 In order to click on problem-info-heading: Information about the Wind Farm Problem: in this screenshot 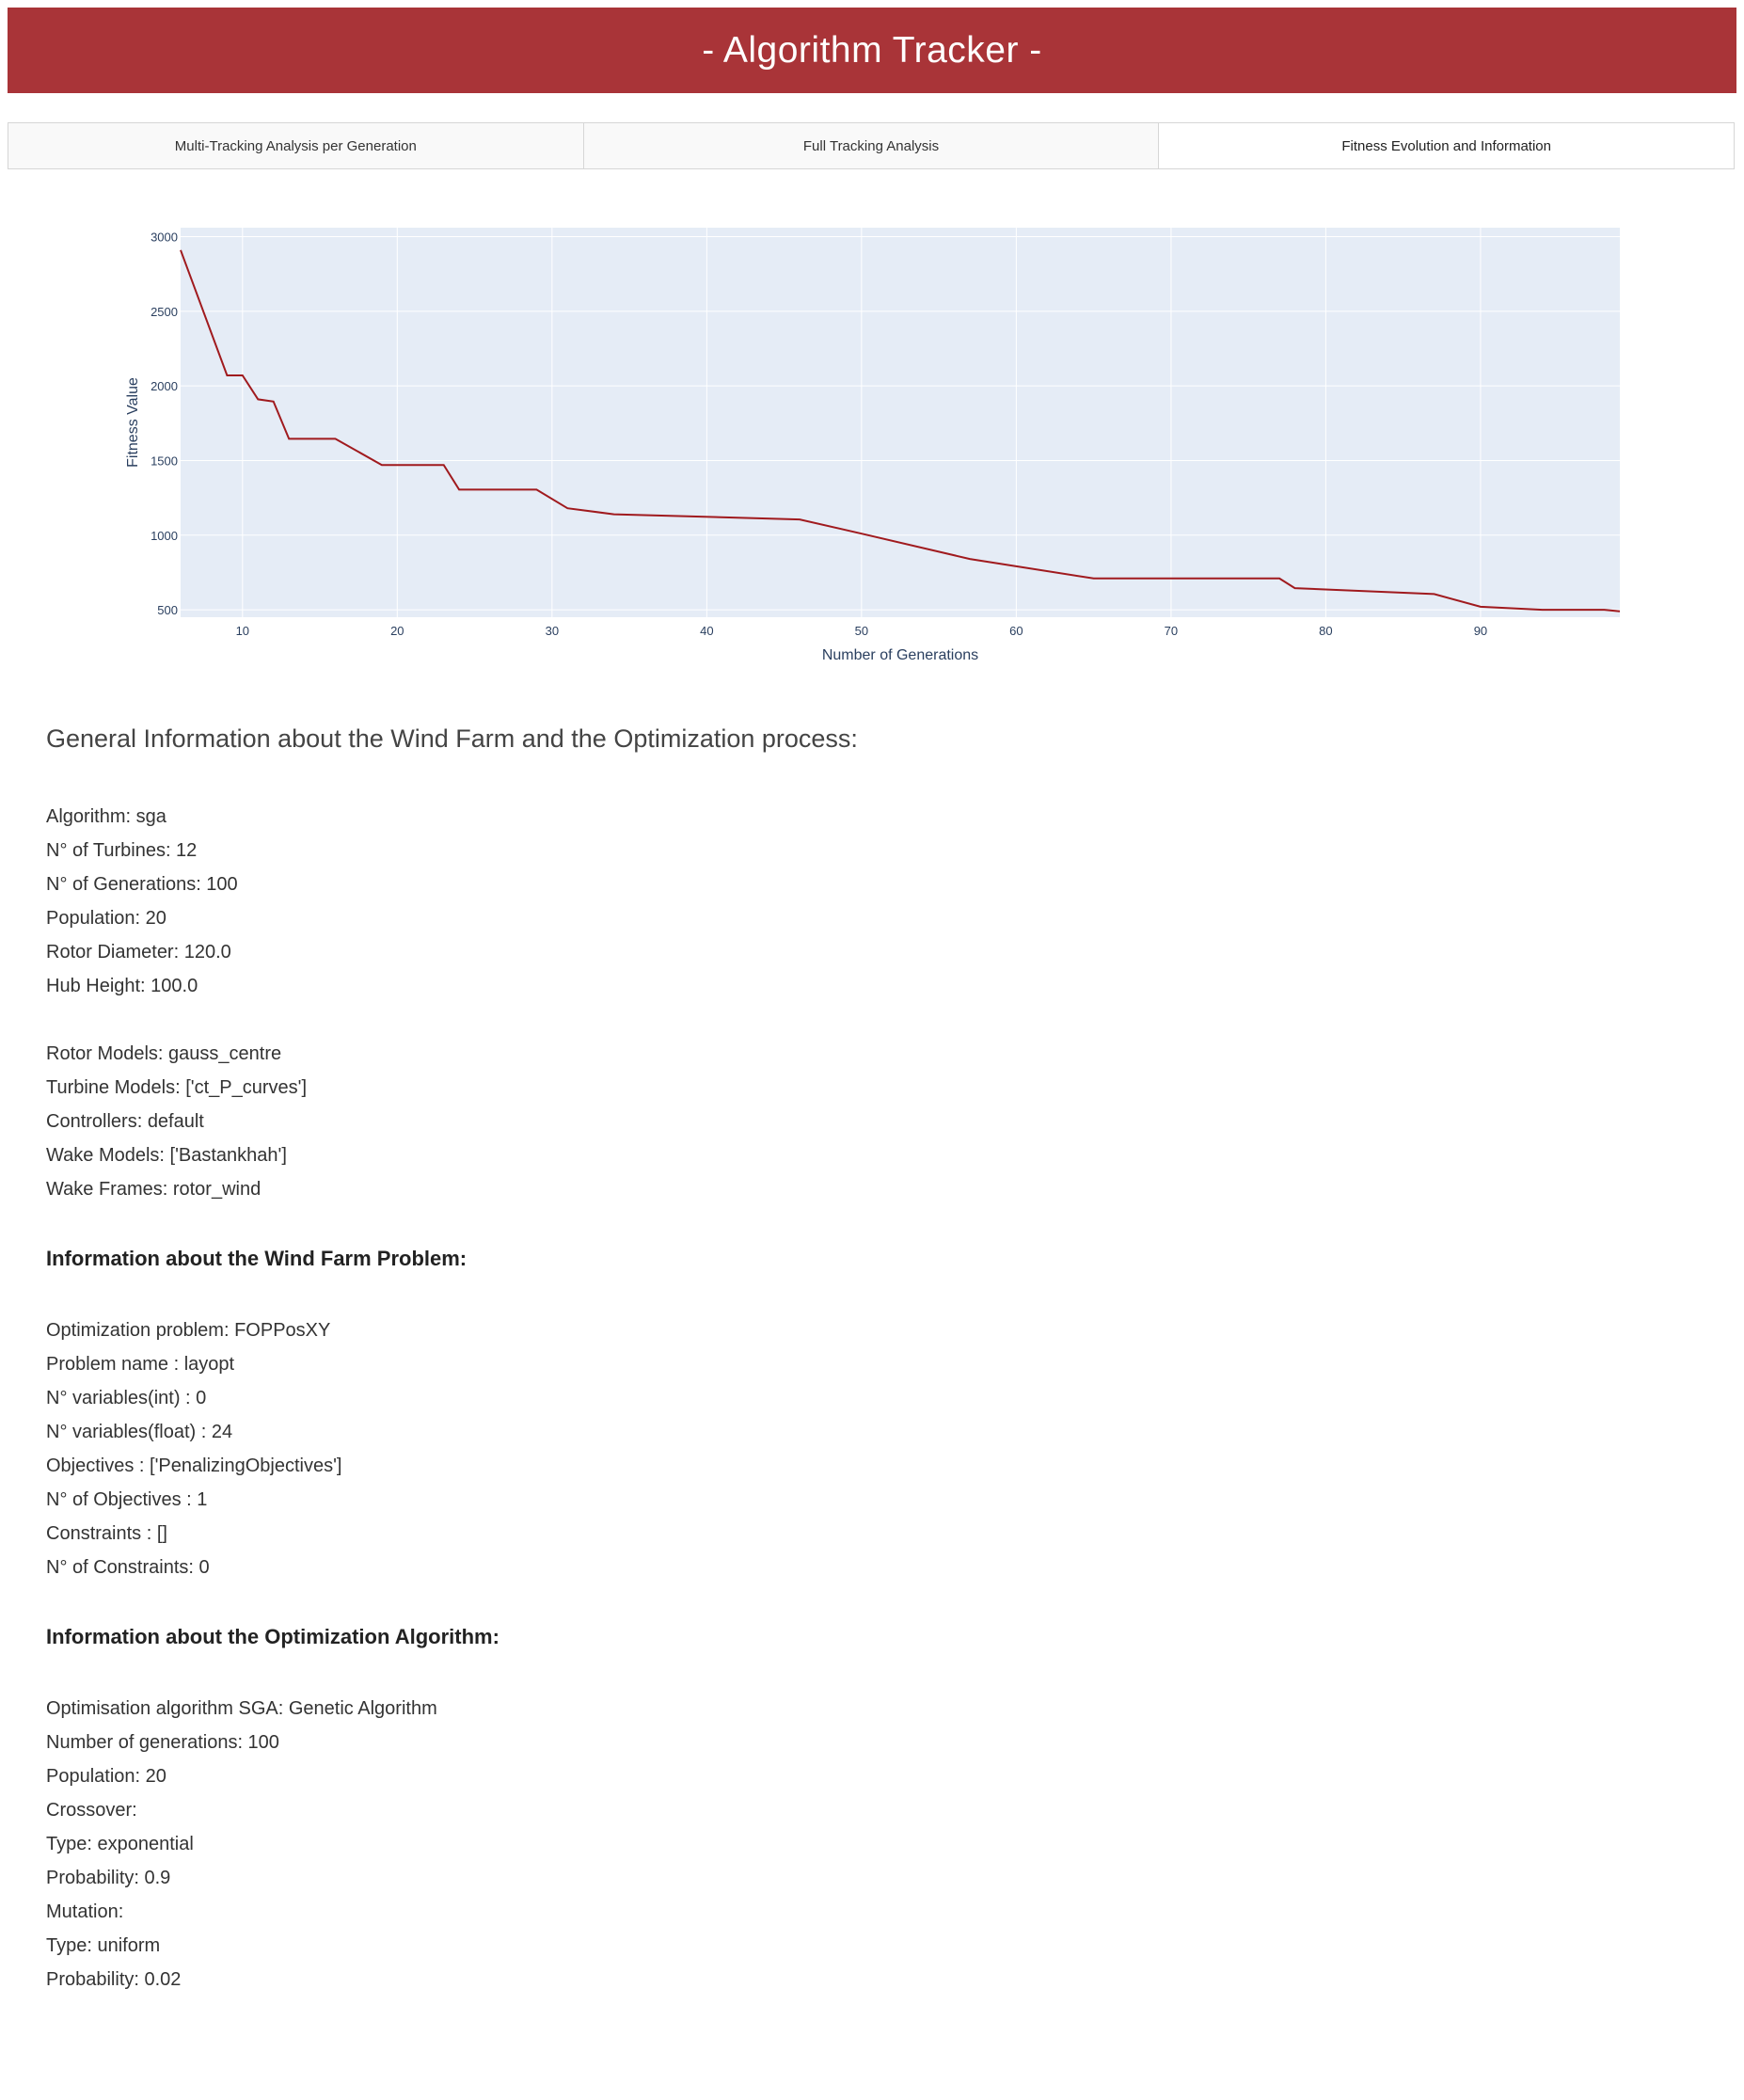, I will do `click(257, 1259)`.